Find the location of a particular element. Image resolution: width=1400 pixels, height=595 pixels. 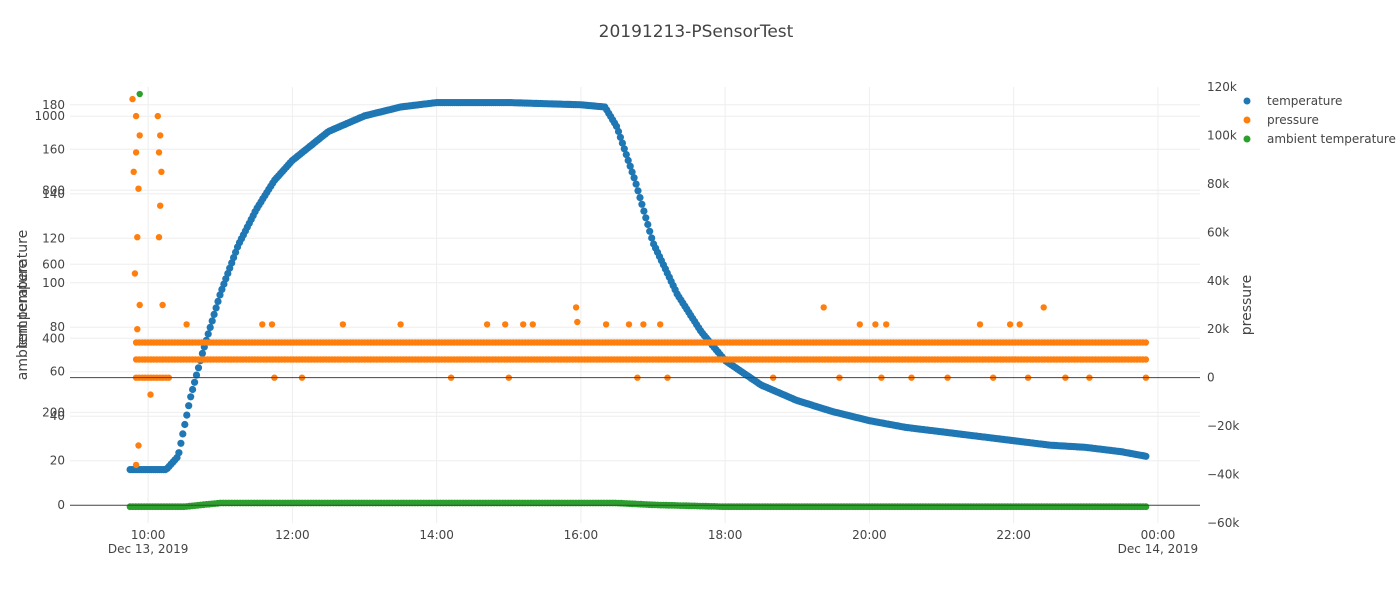

legend-item-pressure: pressure is located at coordinates (1281, 120).